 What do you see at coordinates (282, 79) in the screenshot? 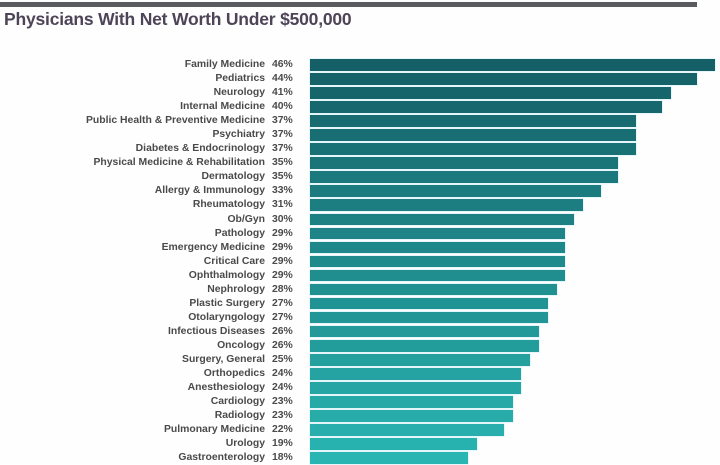
I see `value-label: 44%` at bounding box center [282, 79].